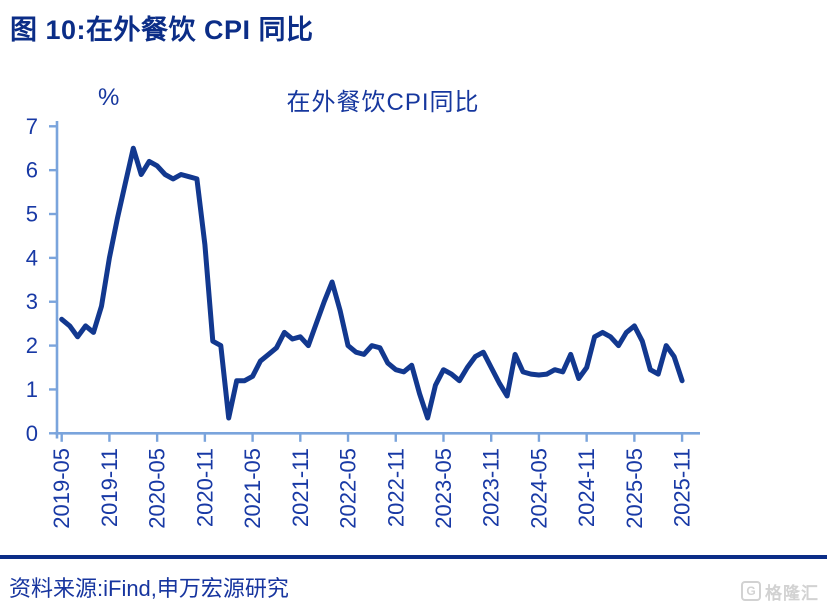 This screenshot has width=827, height=608. I want to click on footer-divider, so click(413, 557).